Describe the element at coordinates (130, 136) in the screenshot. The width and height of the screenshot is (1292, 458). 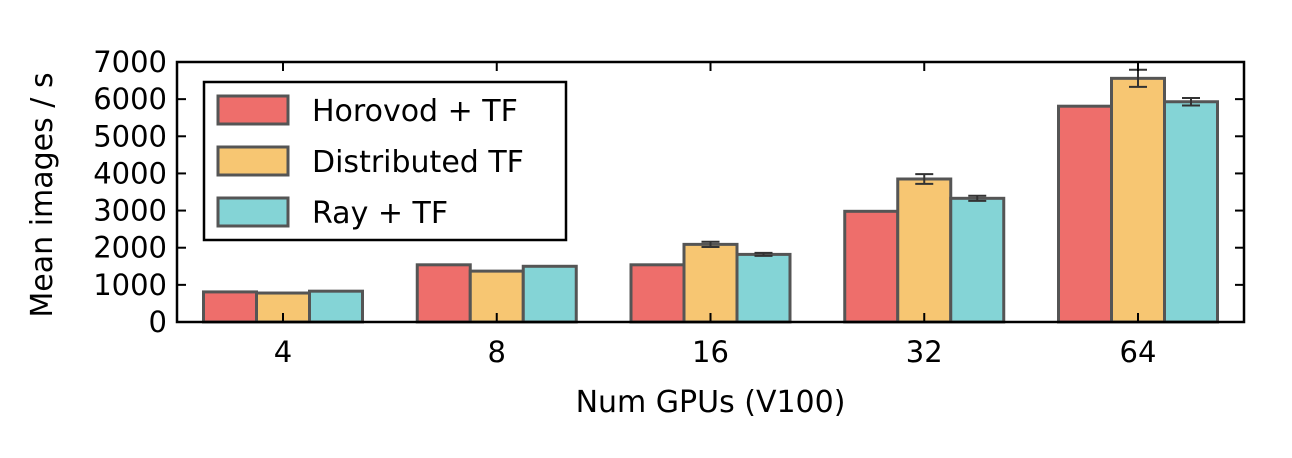
I see `y-tick-label: 5000` at that location.